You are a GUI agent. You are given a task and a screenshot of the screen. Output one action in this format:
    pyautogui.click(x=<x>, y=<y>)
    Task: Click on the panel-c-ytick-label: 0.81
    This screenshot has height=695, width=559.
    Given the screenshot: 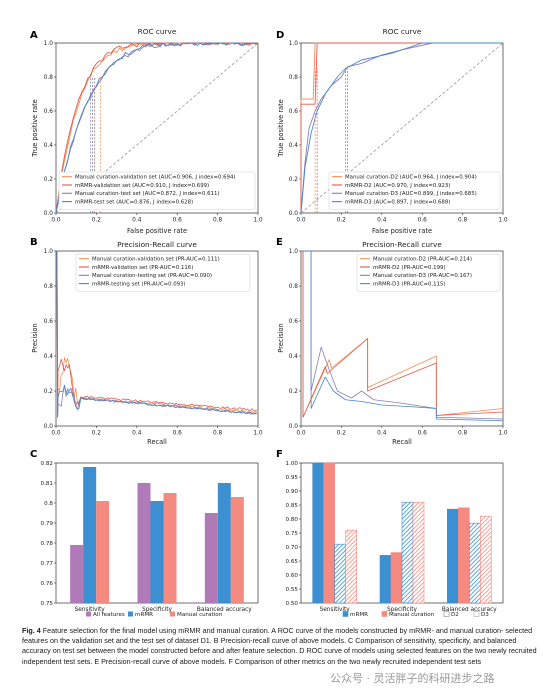 What is the action you would take?
    pyautogui.click(x=47, y=484)
    